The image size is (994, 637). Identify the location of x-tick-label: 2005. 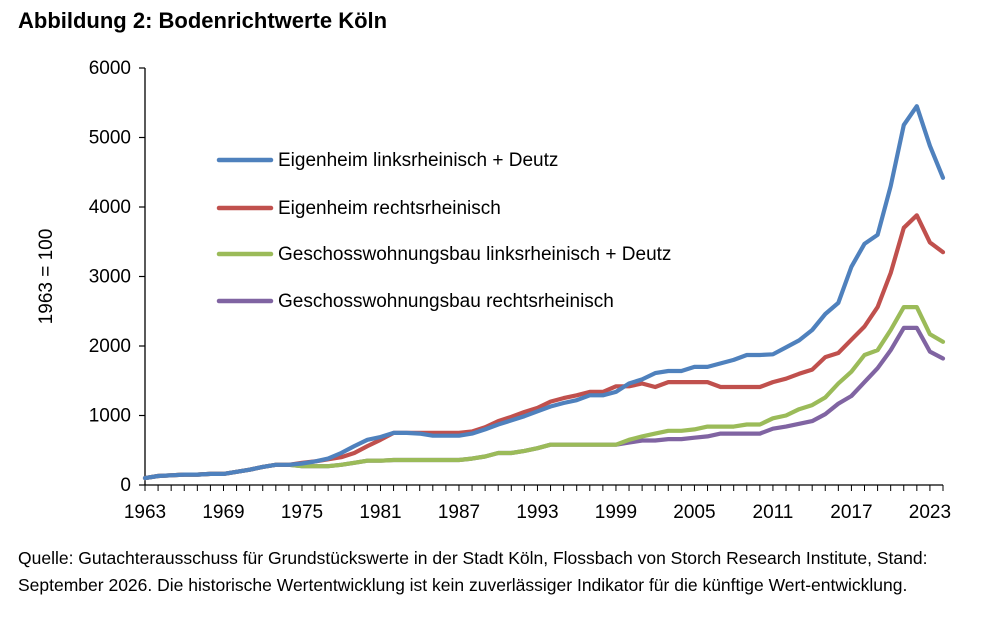
(694, 512).